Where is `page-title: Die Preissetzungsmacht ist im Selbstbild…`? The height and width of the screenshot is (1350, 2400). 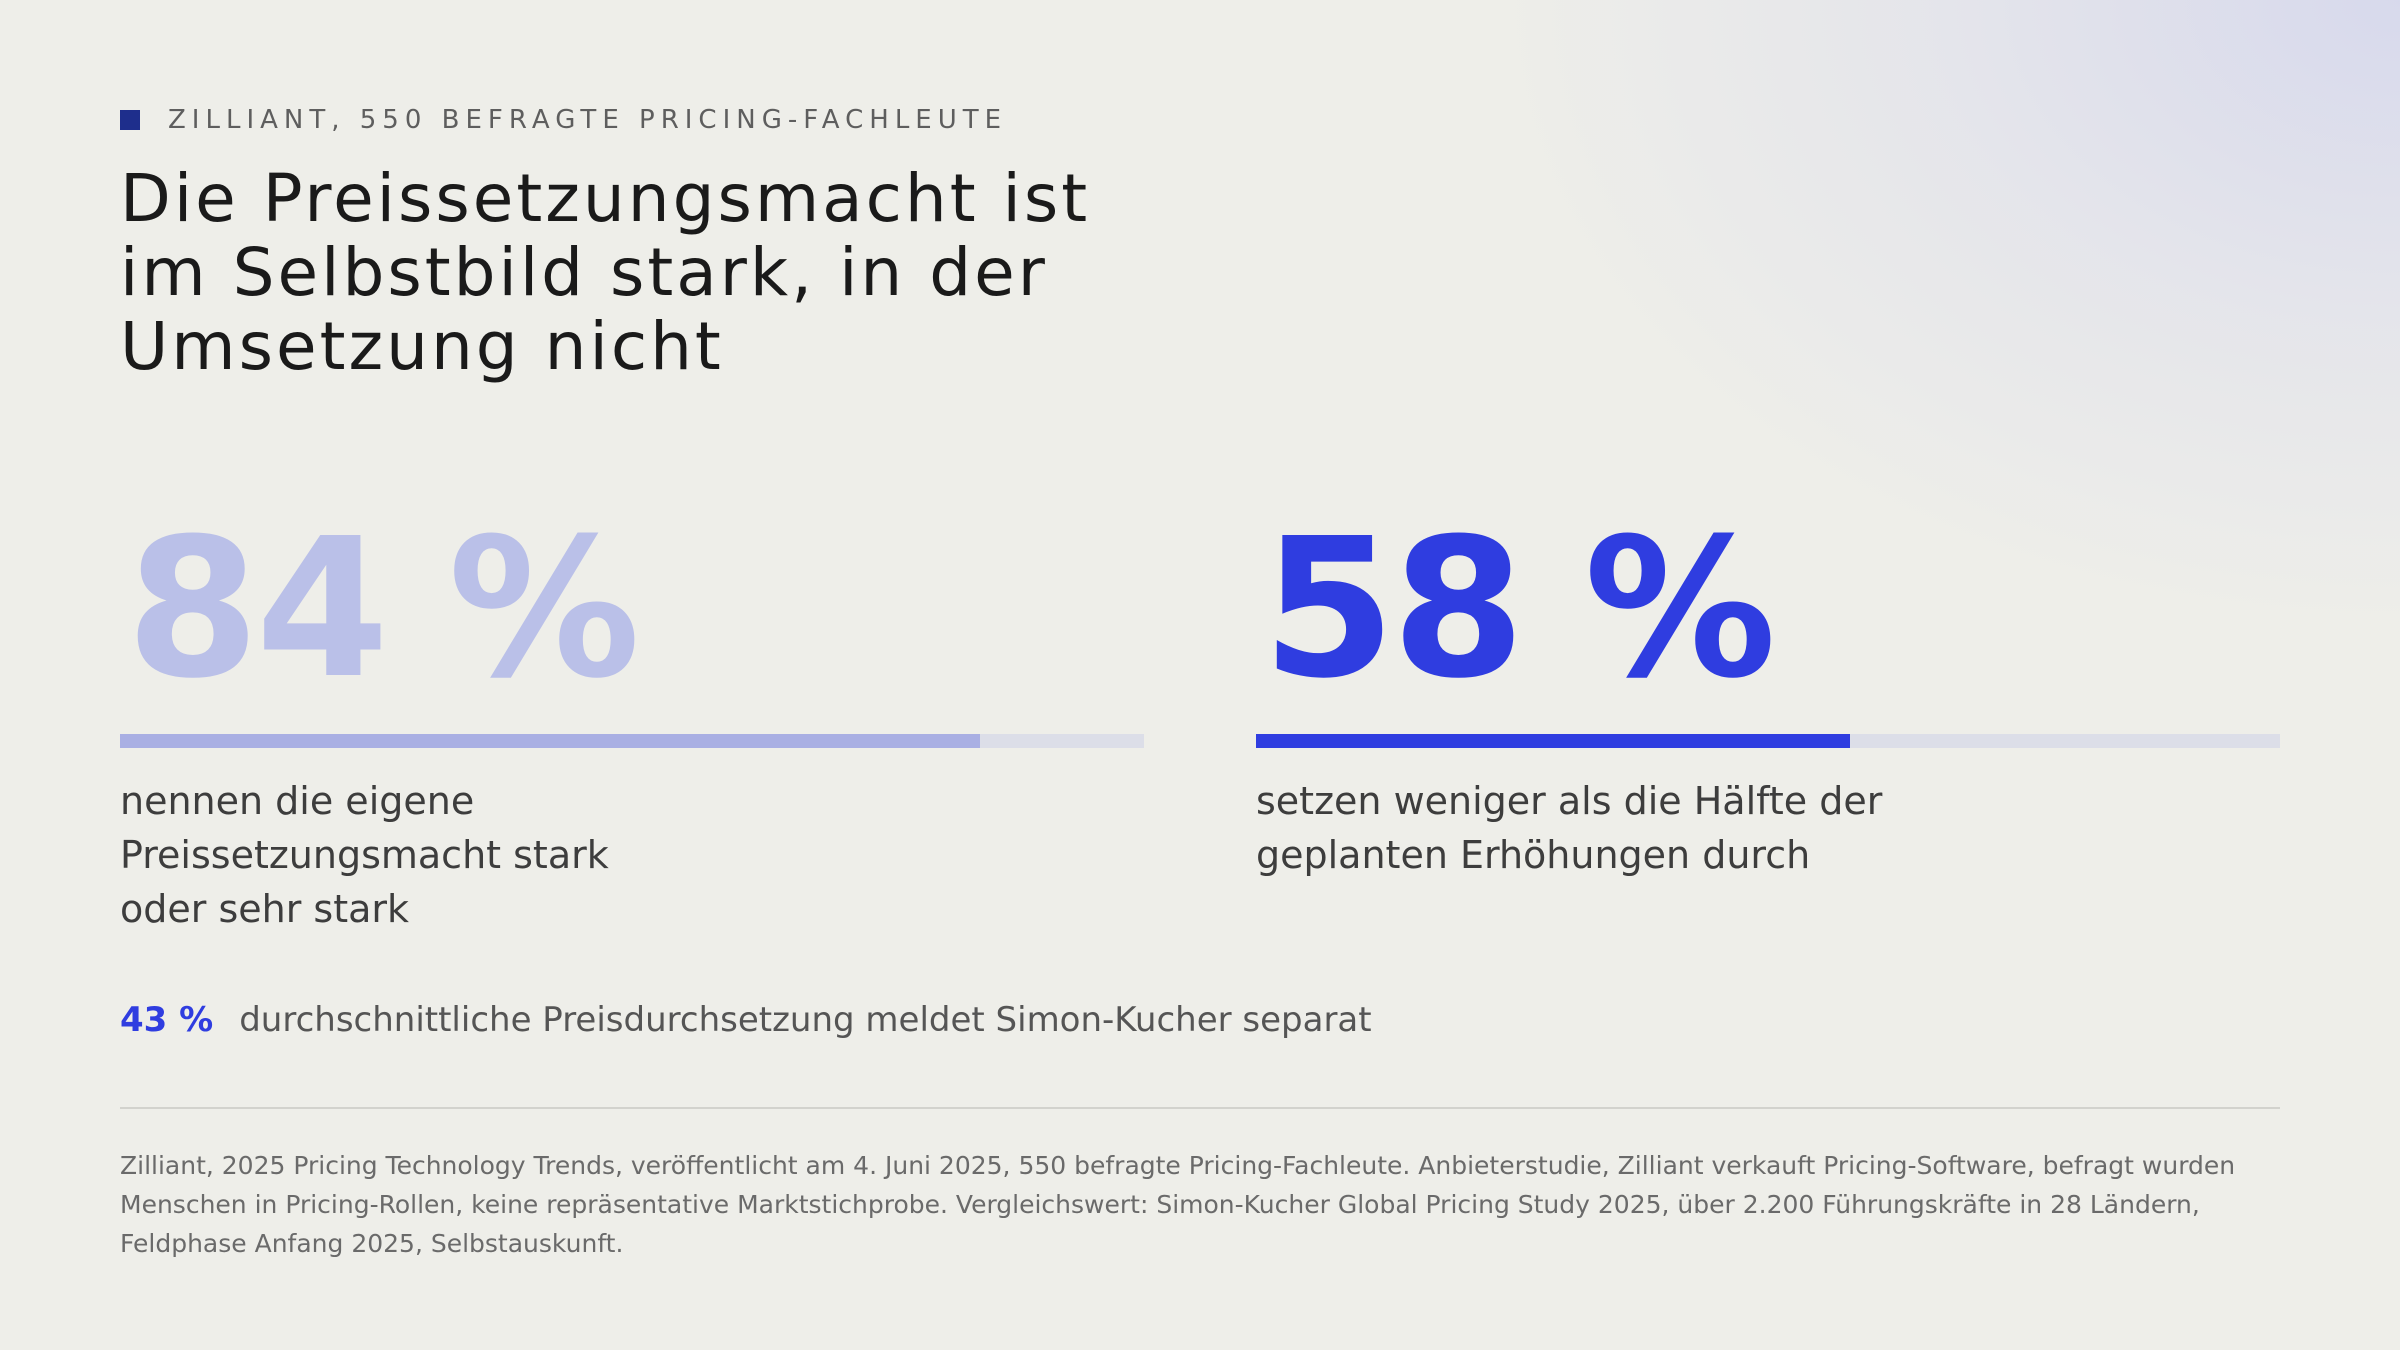 page-title: Die Preissetzungsmacht ist im Selbstbild… is located at coordinates (720, 273).